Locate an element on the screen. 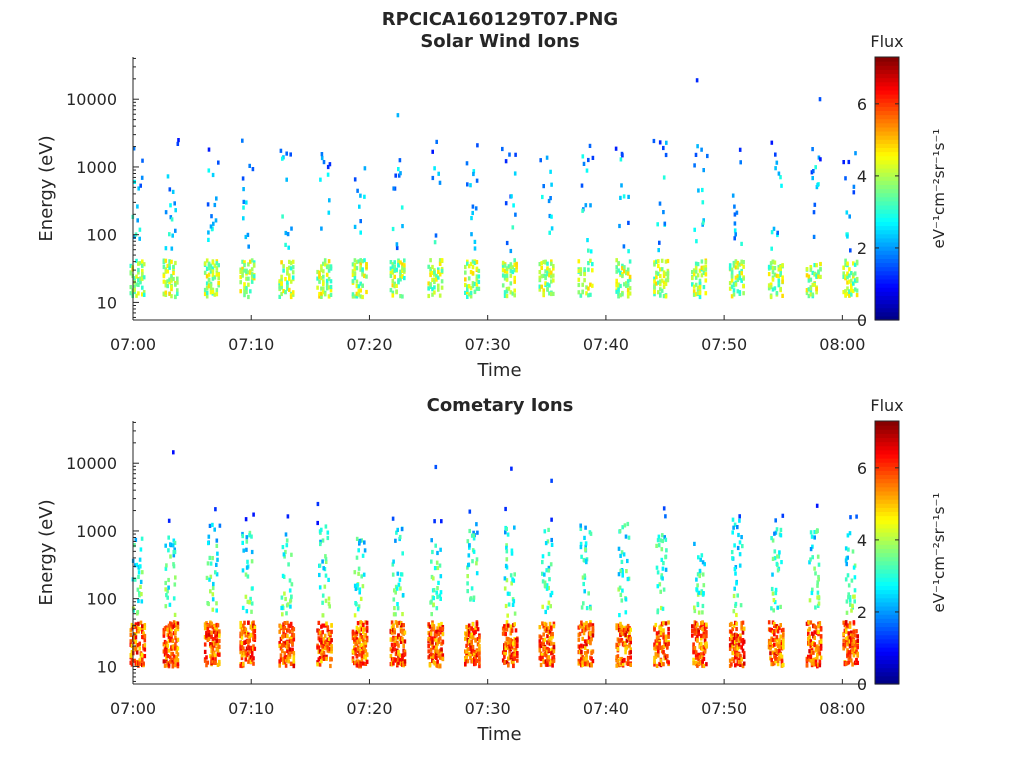  colorbar-title: Flux is located at coordinates (886, 405).